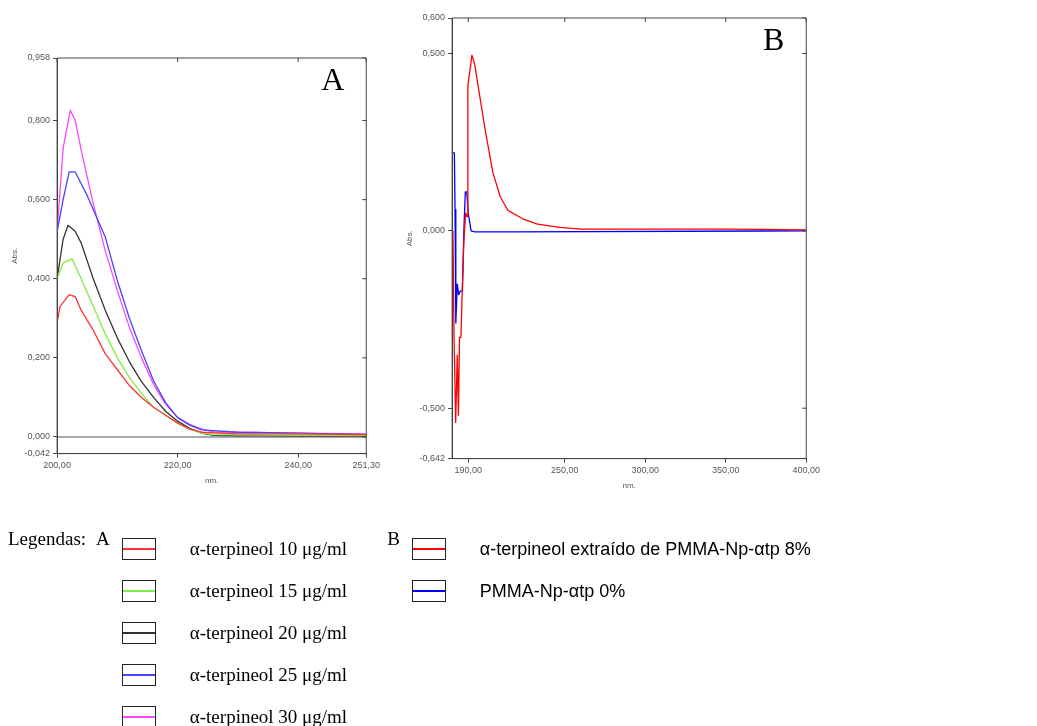 Image resolution: width=1037 pixels, height=726 pixels. Describe the element at coordinates (57, 465) in the screenshot. I see `x-tick-label: 200,00` at that location.